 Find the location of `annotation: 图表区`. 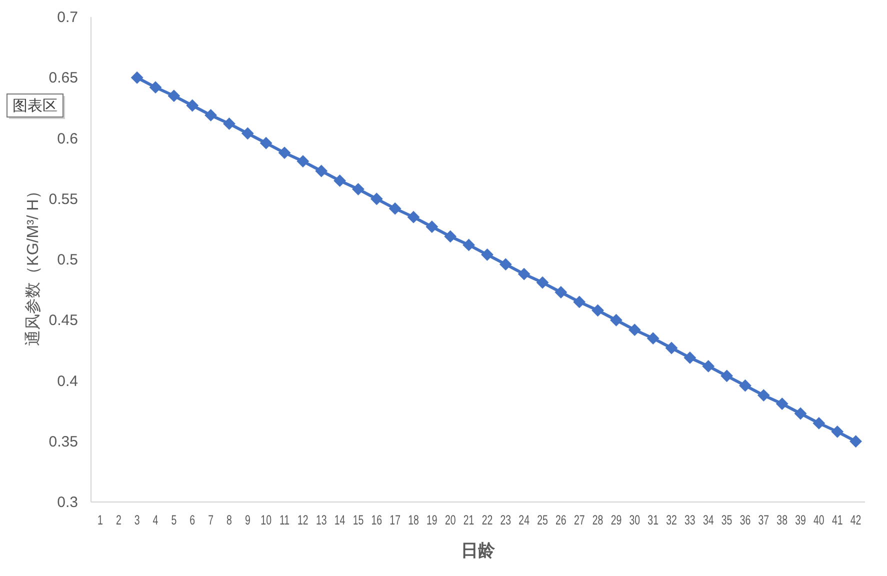

annotation: 图表区 is located at coordinates (35, 106).